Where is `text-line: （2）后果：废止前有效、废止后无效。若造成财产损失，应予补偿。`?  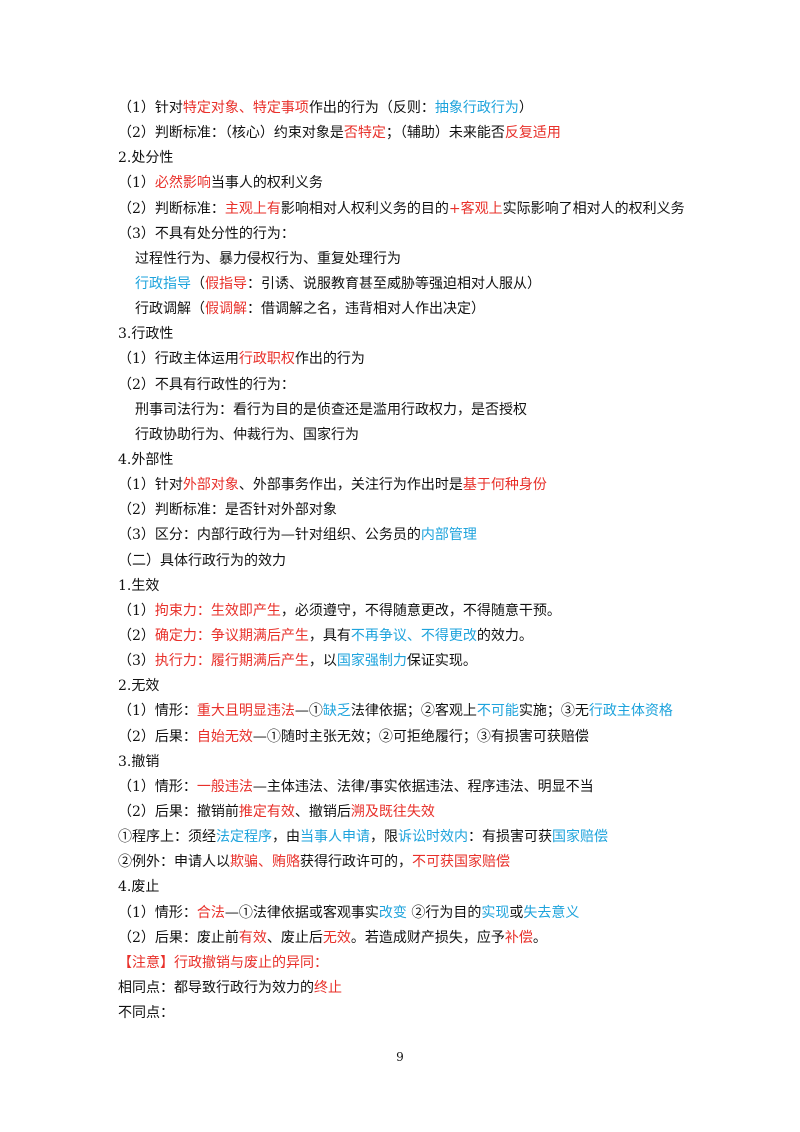 text-line: （2）后果：废止前有效、废止后无效。若造成财产损失，应予补偿。 is located at coordinates (418, 938).